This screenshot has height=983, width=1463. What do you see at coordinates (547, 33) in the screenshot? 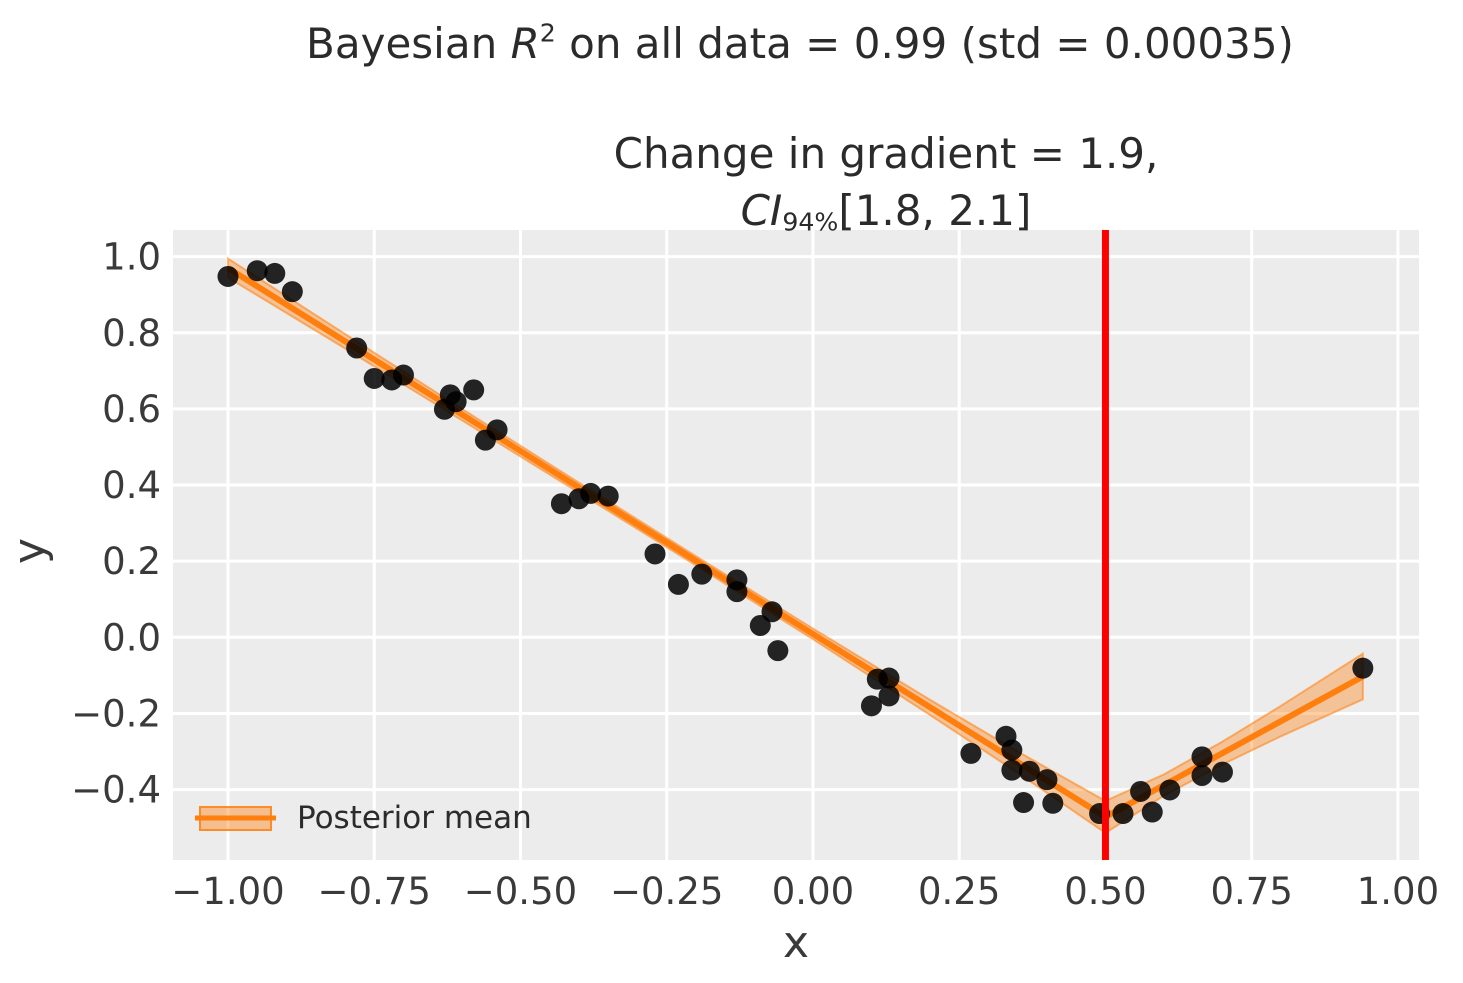
I see `figure-title-superscript: 2` at bounding box center [547, 33].